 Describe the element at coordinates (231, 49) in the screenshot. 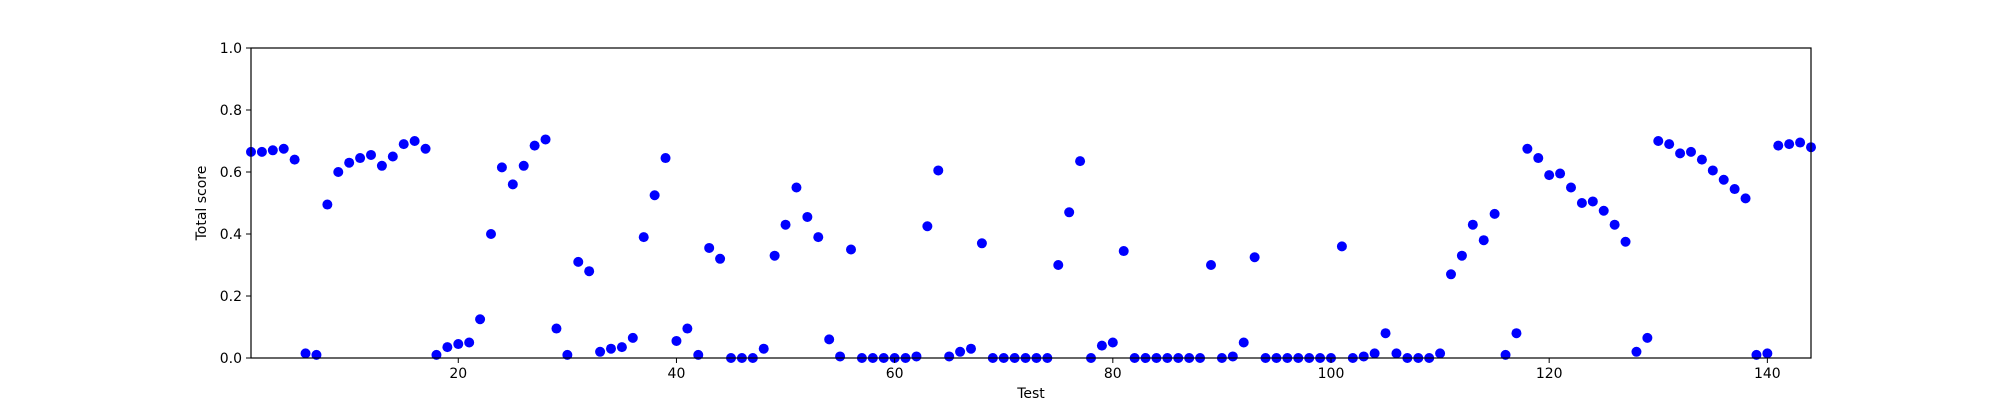

I see `y-tick-label: 1.0` at that location.